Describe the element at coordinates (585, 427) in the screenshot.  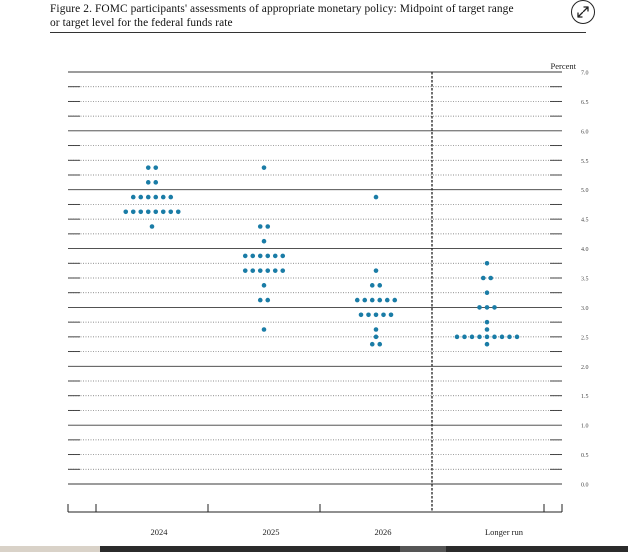
I see `y-tick-label: 1.0` at that location.